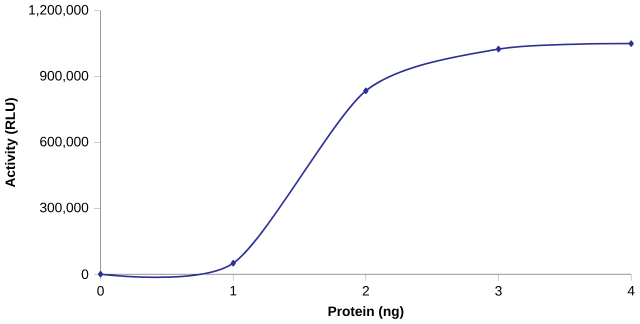 Image resolution: width=640 pixels, height=324 pixels. What do you see at coordinates (366, 312) in the screenshot?
I see `x-axis-title: Protein (ng)` at bounding box center [366, 312].